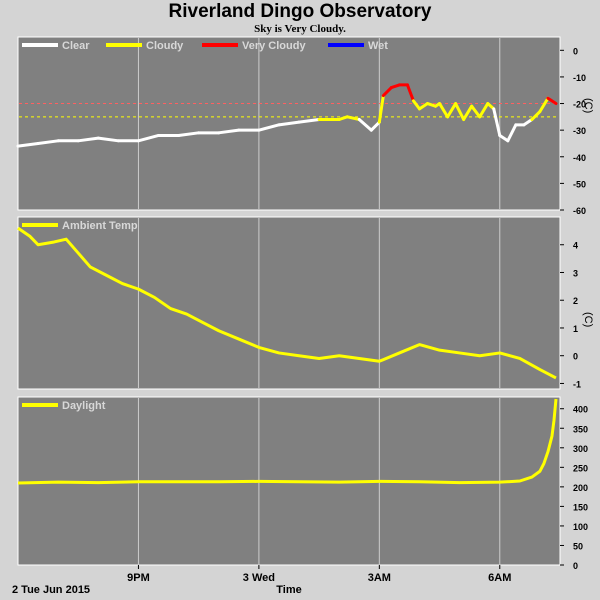 The height and width of the screenshot is (600, 600). Describe the element at coordinates (578, 546) in the screenshot. I see `y-tick-label: 50` at that location.